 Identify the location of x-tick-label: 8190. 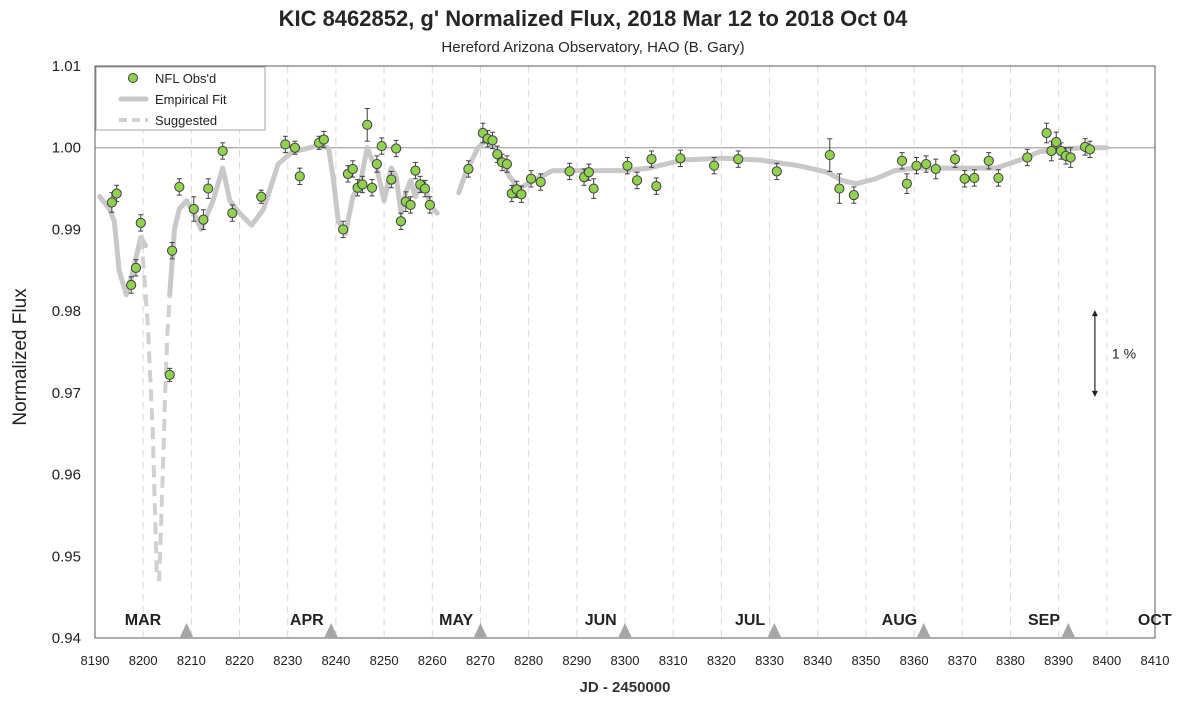
(95, 660).